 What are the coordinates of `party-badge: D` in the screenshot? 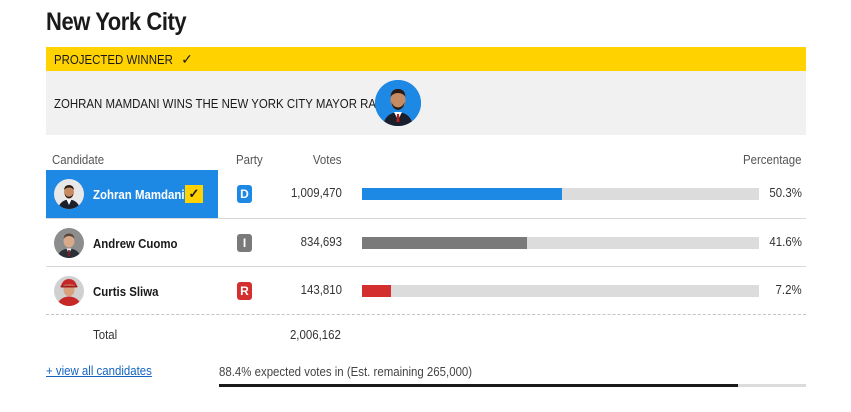 It's located at (244, 194).